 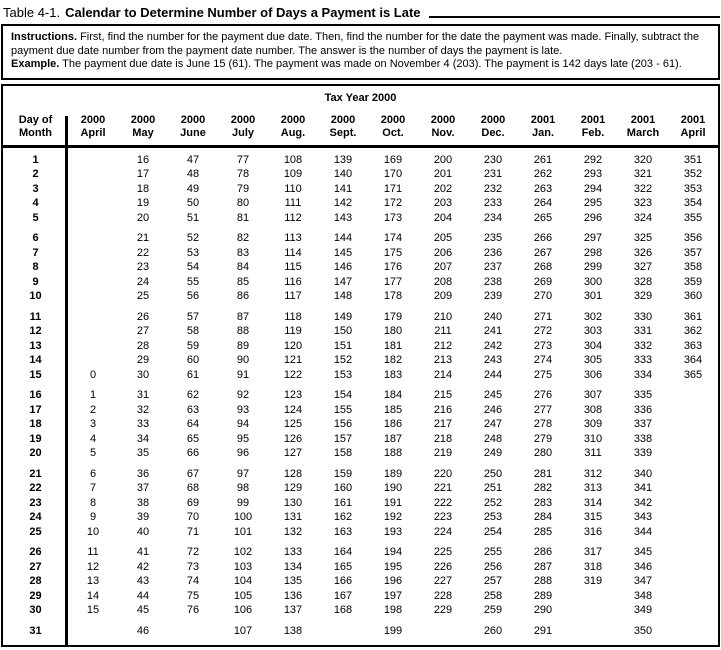 I want to click on day-cell: 6, so click(x=35, y=238).